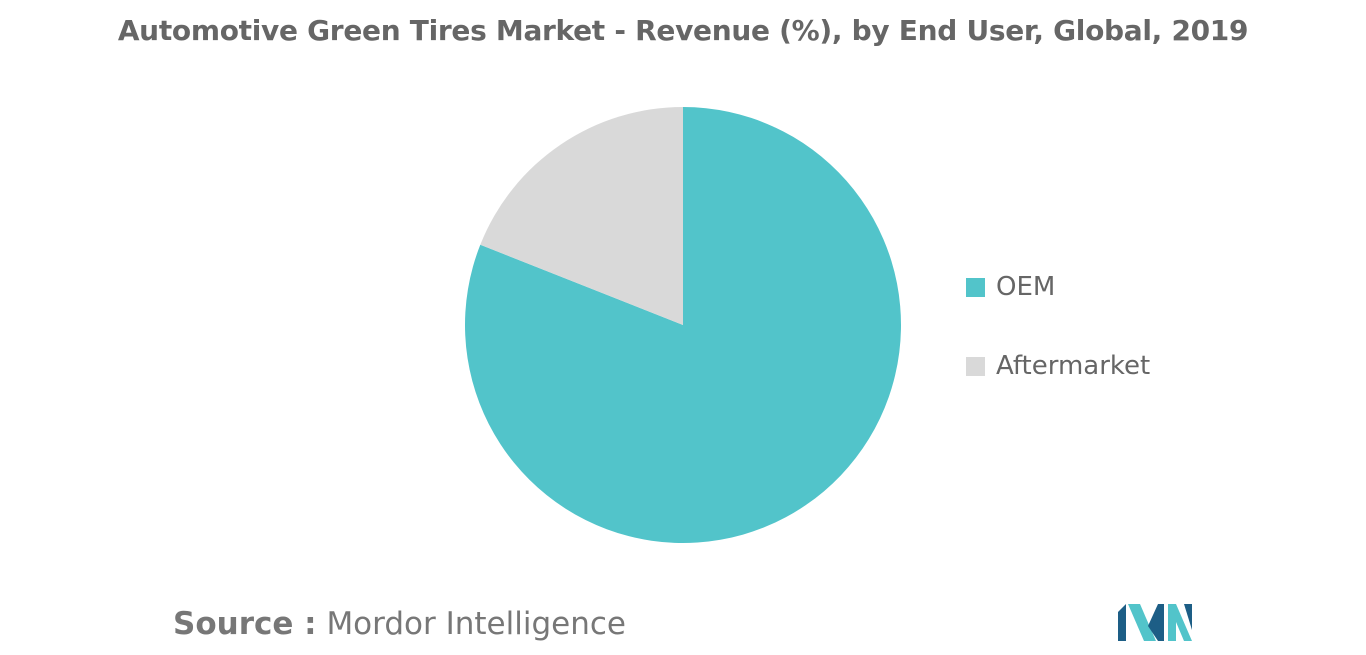 This screenshot has width=1366, height=655. What do you see at coordinates (476, 624) in the screenshot?
I see `source-text: Mordor Intelligence` at bounding box center [476, 624].